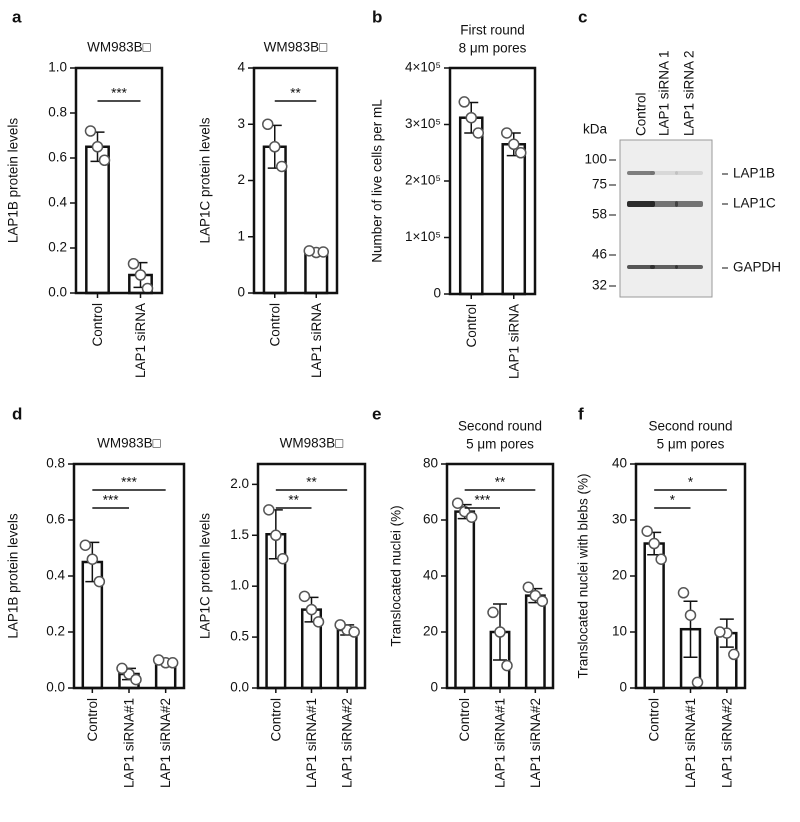  I want to click on panel-letter: e, so click(376, 413).